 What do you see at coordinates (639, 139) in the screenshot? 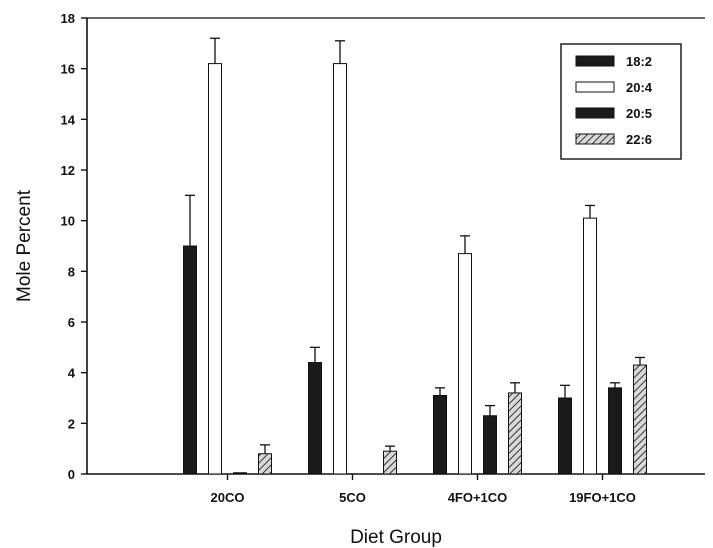
I see `legend-label: 22:6` at bounding box center [639, 139].